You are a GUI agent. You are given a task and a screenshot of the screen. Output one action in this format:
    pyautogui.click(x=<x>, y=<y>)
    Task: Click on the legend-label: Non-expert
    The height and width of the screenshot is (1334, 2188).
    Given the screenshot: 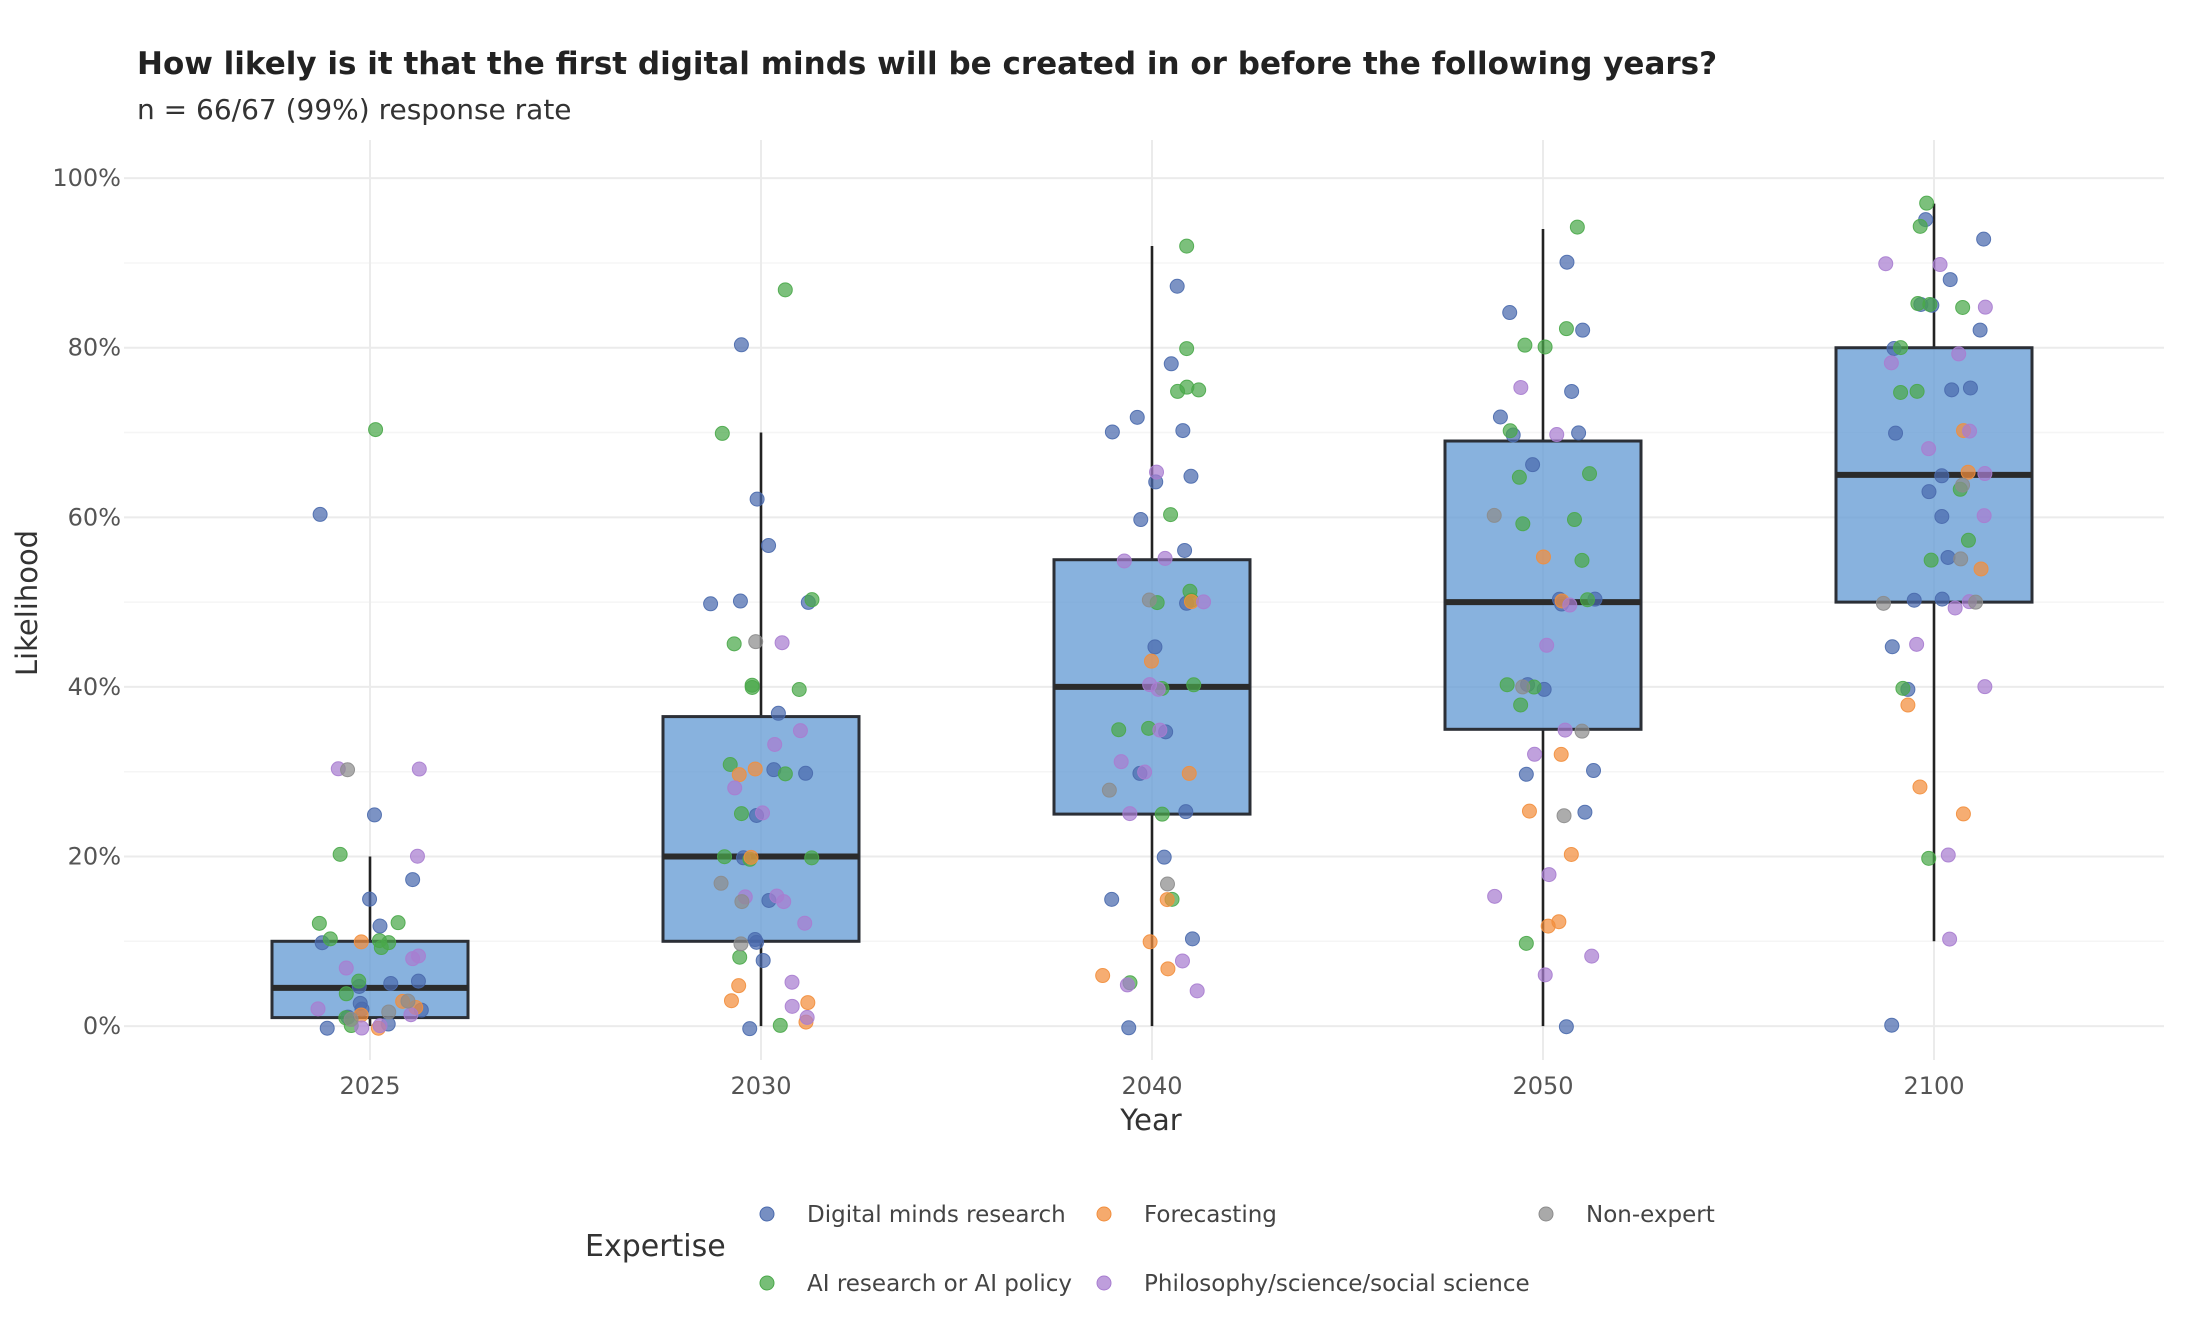 What is the action you would take?
    pyautogui.click(x=1650, y=1215)
    